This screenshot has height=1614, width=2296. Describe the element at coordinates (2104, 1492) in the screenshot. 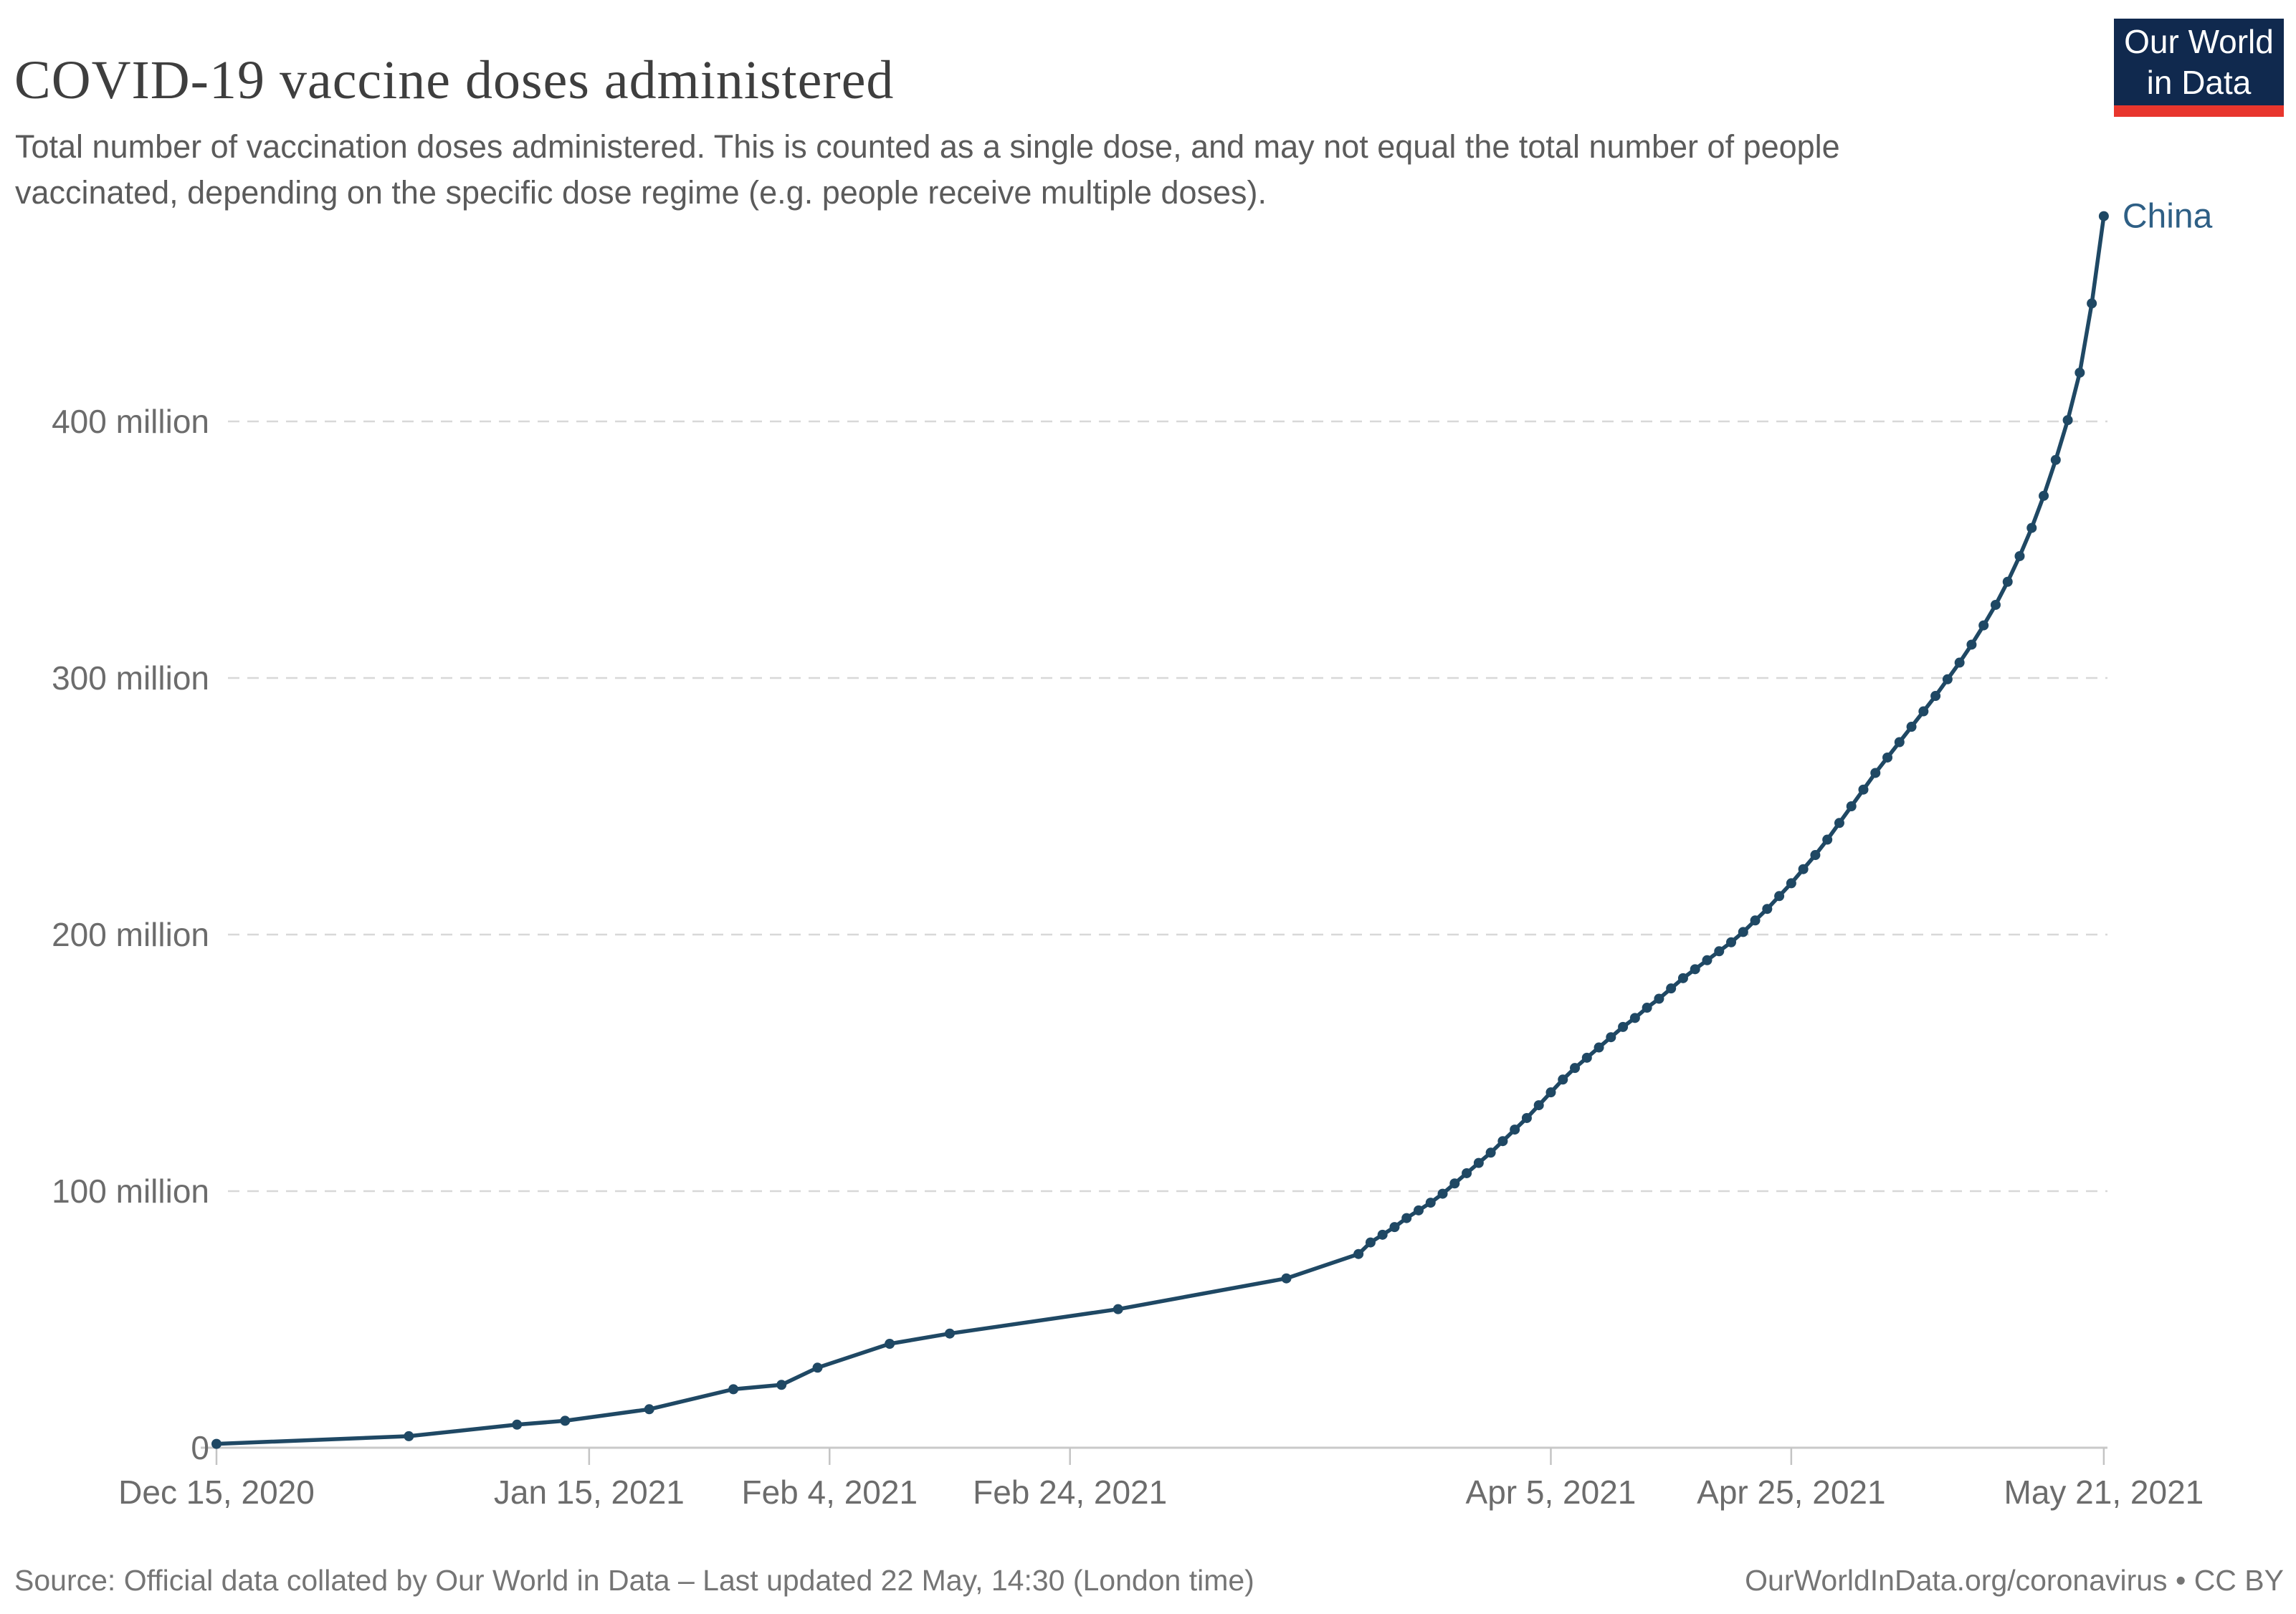

I see `x-axis-label-2021-05-21: May 21, 2021` at that location.